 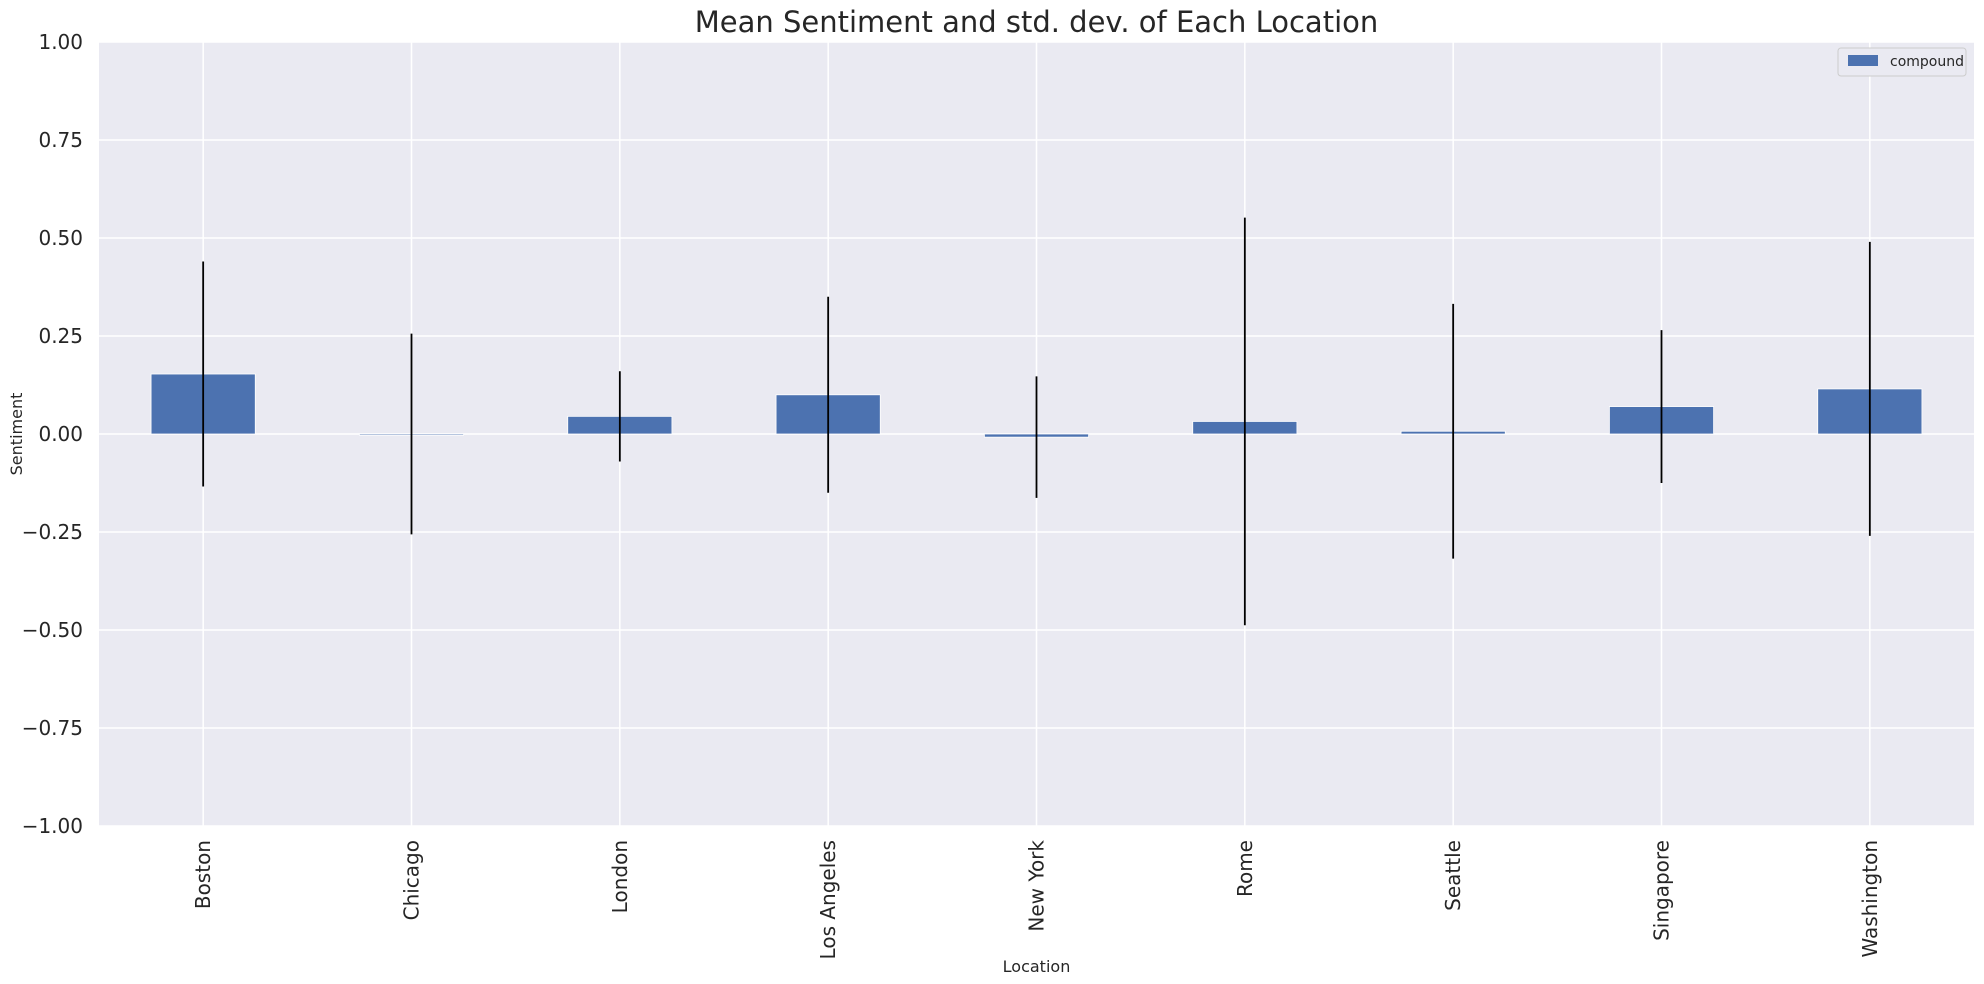 I want to click on y-tick-label: 0.50, so click(x=60, y=238).